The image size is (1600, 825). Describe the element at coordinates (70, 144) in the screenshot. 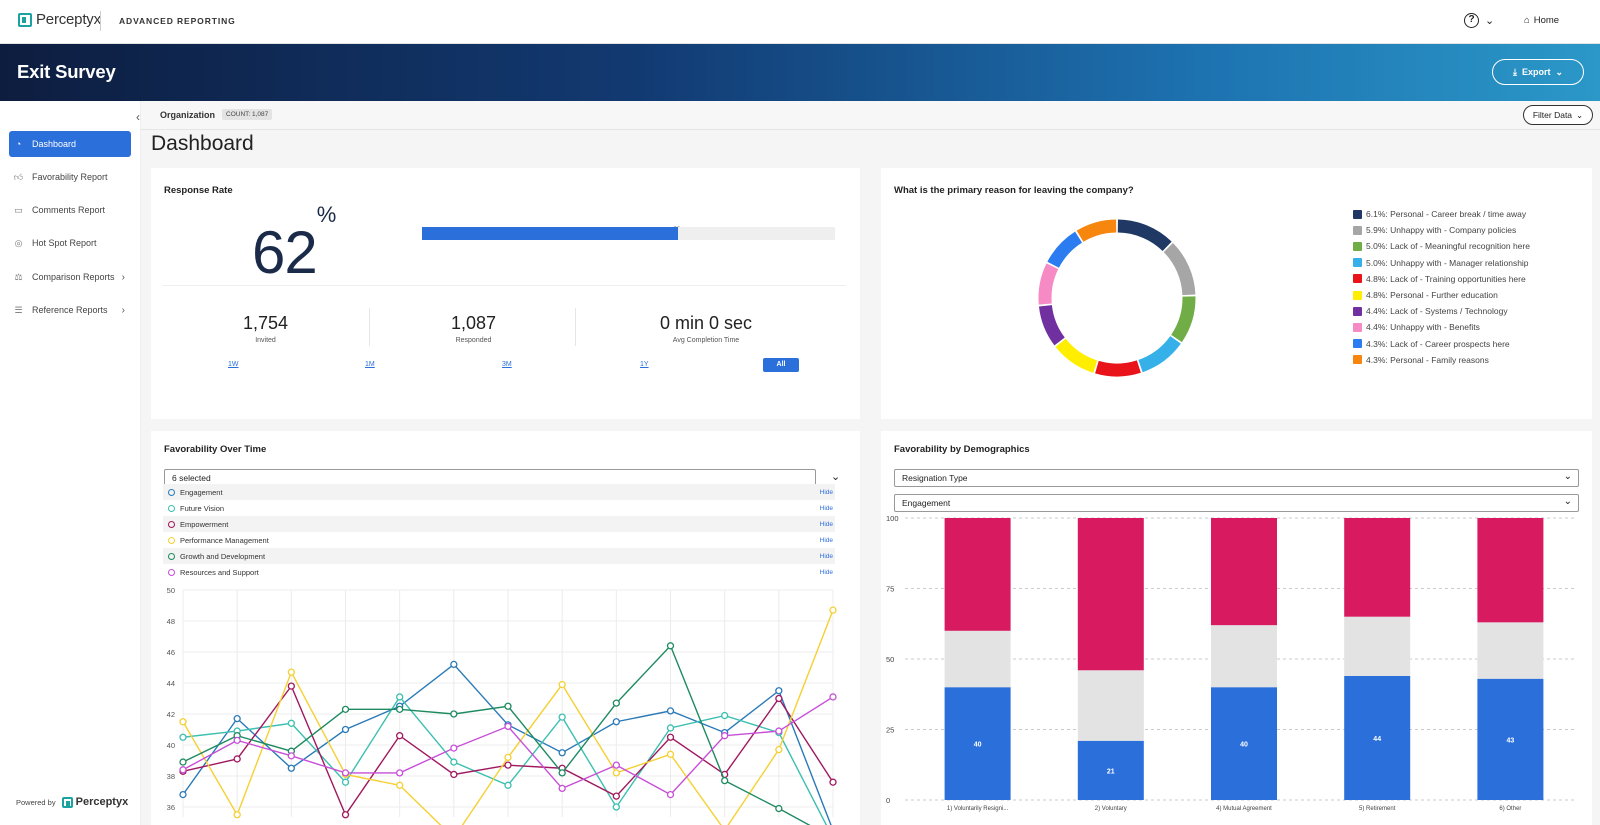

I see `sidebar-item-dashboard: ◔ Dashboard` at that location.